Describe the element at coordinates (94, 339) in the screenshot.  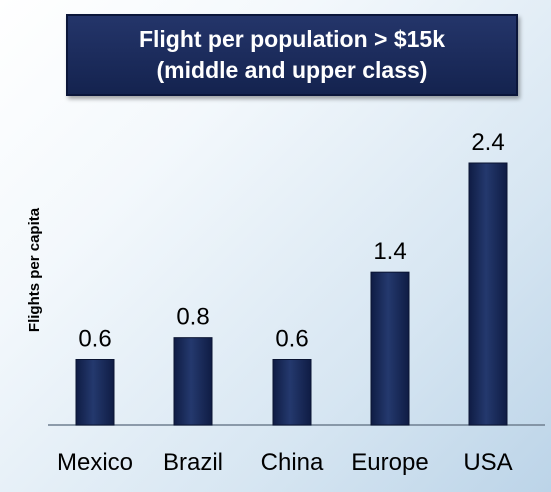
I see `value-label-mexico: 0.6` at that location.